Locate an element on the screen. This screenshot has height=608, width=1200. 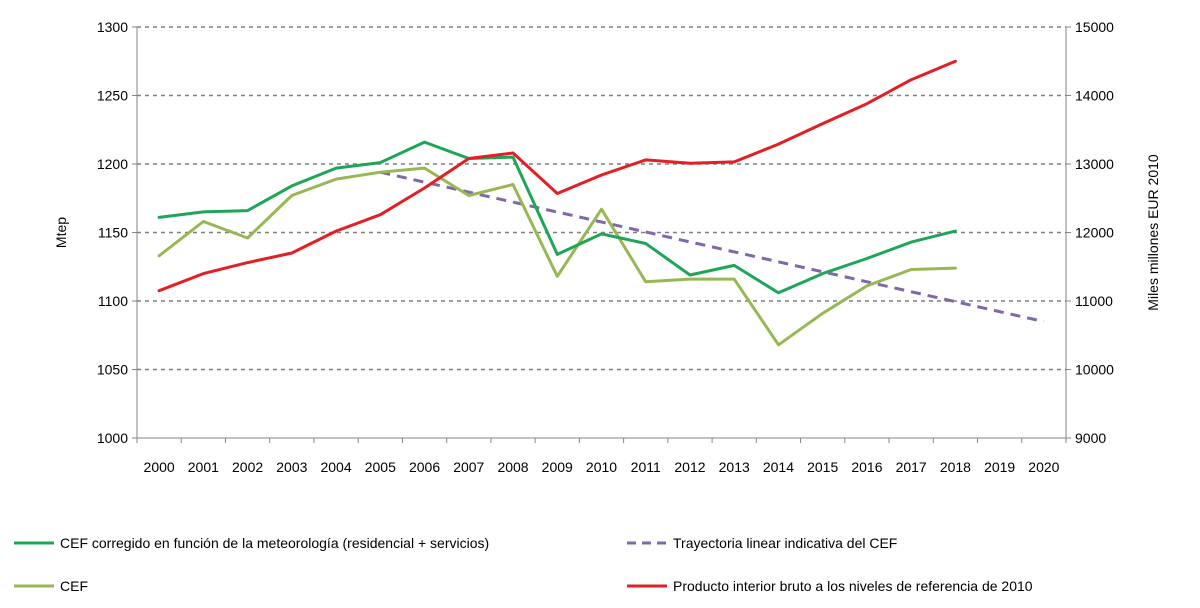
x-tick-label: 2004 is located at coordinates (335, 467).